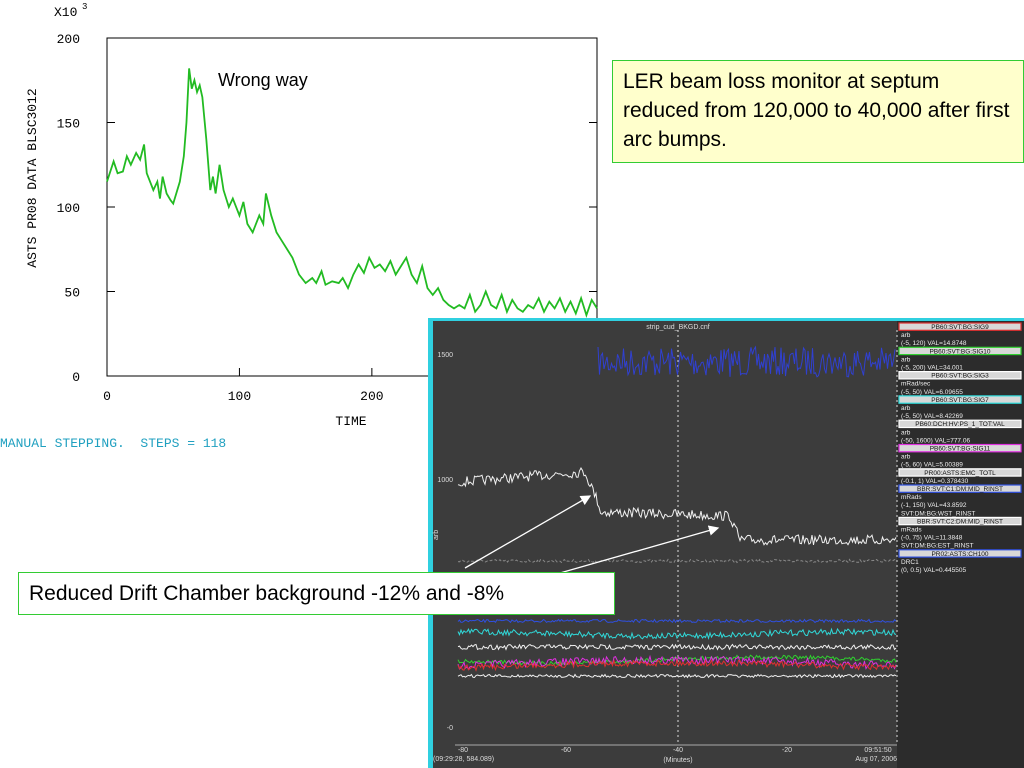 The height and width of the screenshot is (768, 1024). I want to click on legend-entry: PR00:ASTS:EMC_TOTL, so click(960, 473).